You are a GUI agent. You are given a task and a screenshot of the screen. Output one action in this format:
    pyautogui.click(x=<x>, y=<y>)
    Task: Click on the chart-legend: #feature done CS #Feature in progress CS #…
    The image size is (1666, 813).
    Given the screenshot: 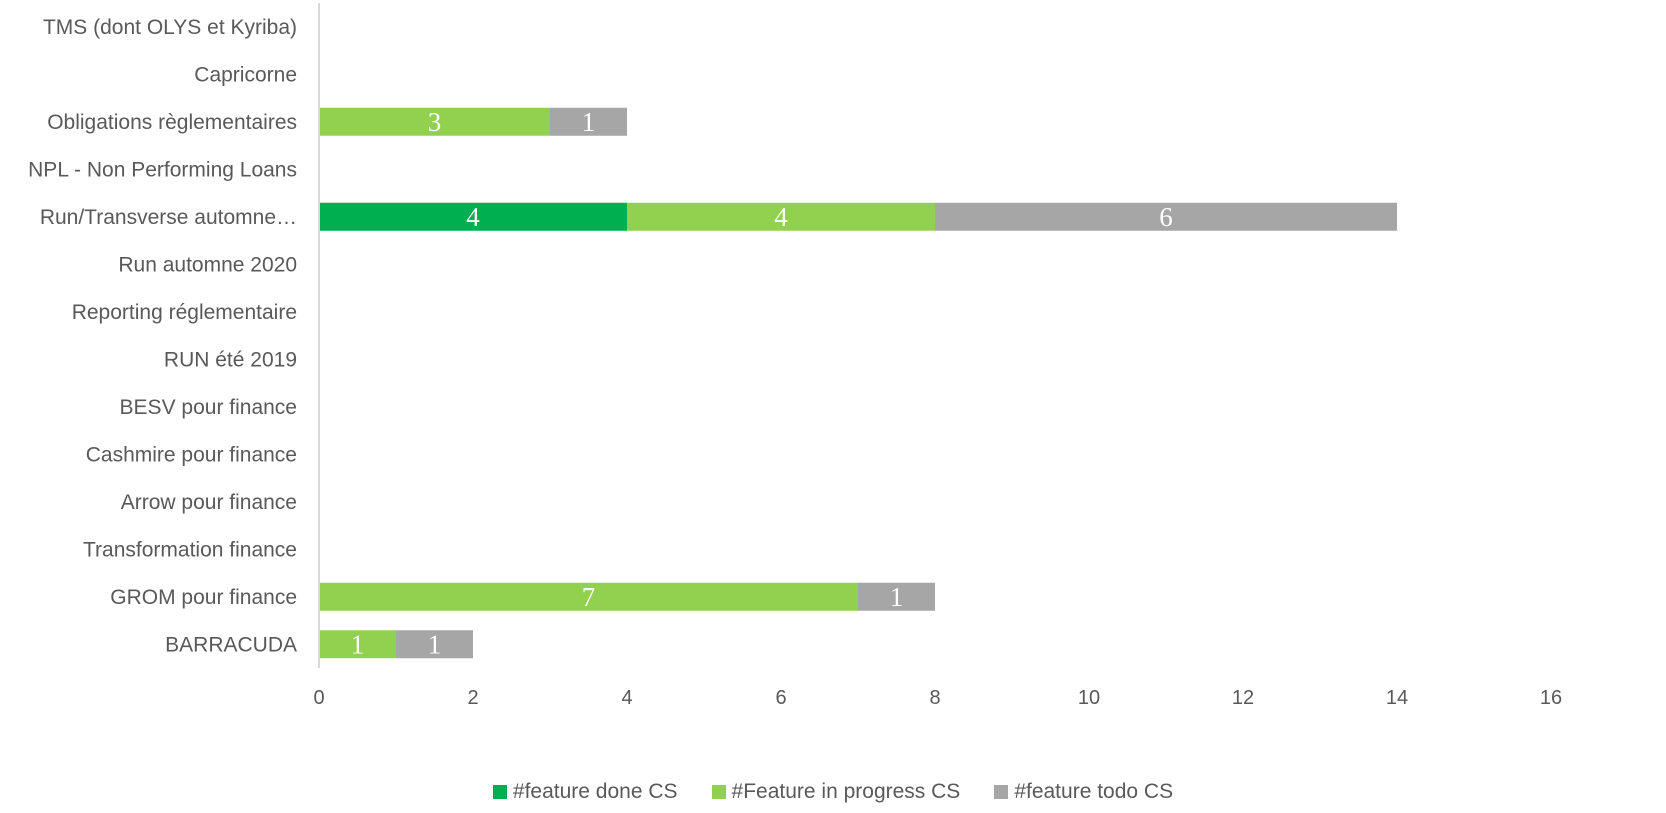 What is the action you would take?
    pyautogui.click(x=833, y=792)
    